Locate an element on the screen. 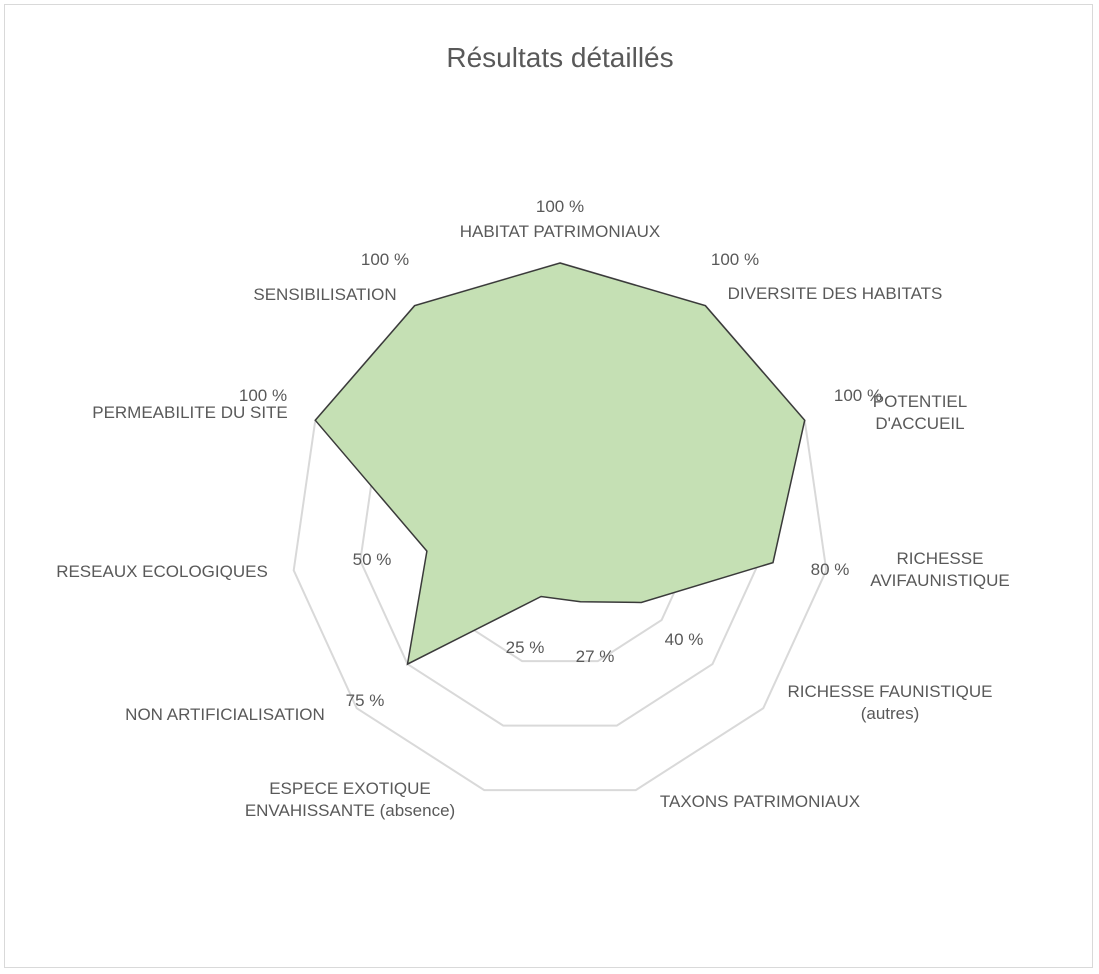 This screenshot has width=1099, height=974. chart-title: Résultats détaillés is located at coordinates (560, 57).